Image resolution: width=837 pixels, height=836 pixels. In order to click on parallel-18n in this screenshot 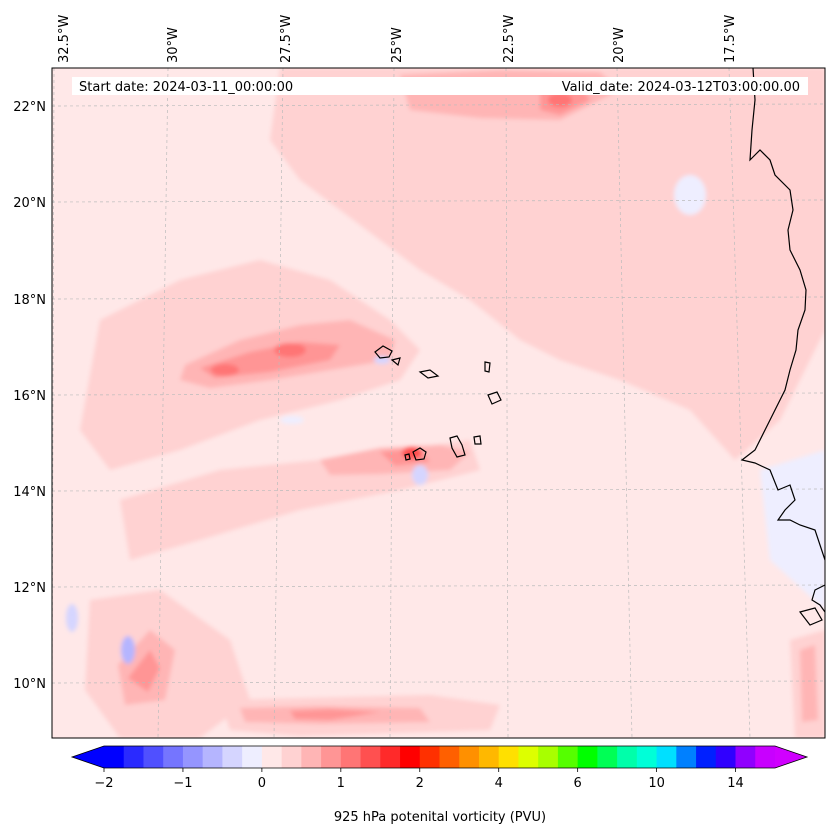, I will do `click(438, 298)`.